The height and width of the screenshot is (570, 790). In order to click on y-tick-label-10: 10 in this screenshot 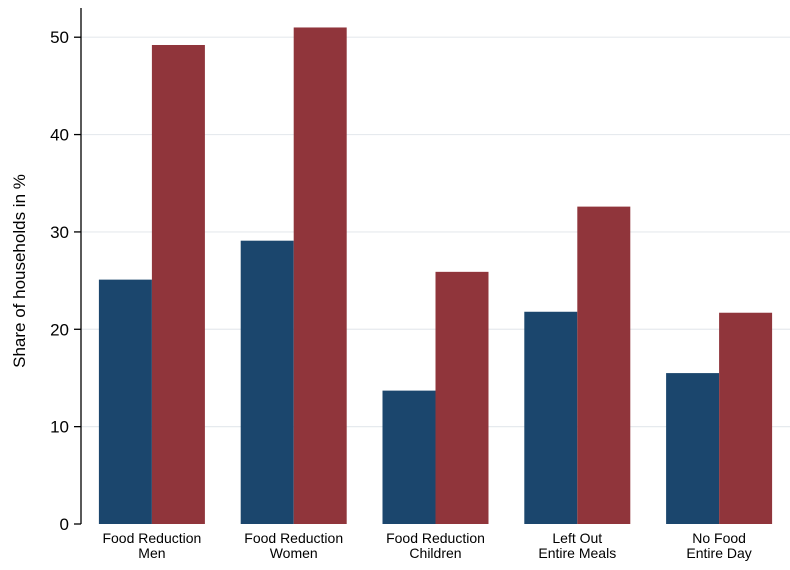, I will do `click(59, 427)`.